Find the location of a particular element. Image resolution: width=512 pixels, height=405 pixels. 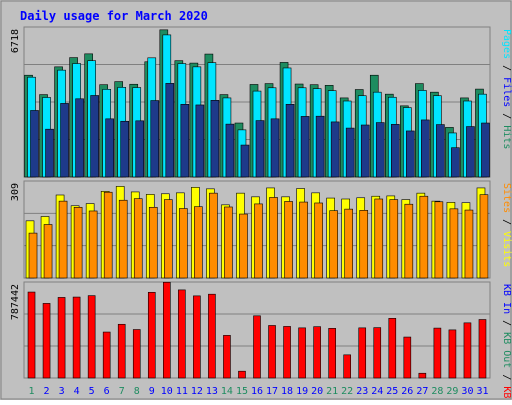

x-tick-label-day-28: 28 is located at coordinates (437, 391).